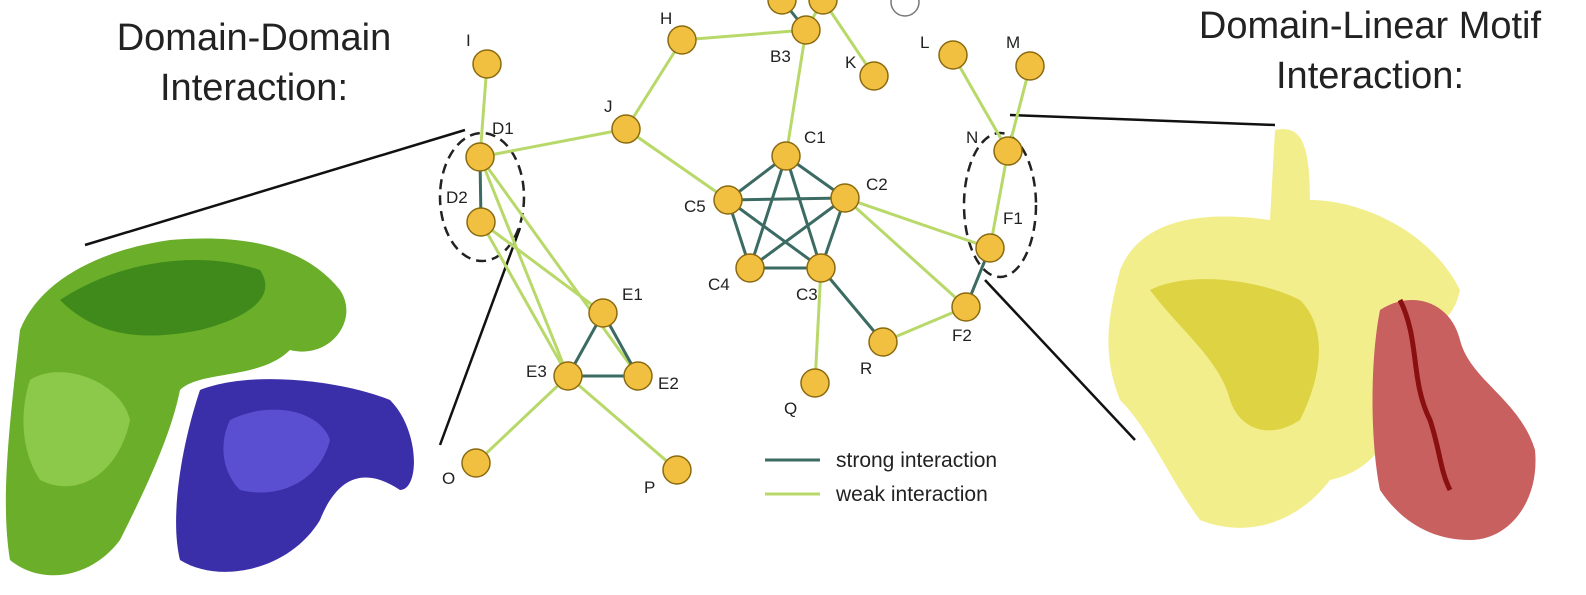 The height and width of the screenshot is (595, 1586). What do you see at coordinates (911, 494) in the screenshot?
I see `legend-label: weak interaction` at bounding box center [911, 494].